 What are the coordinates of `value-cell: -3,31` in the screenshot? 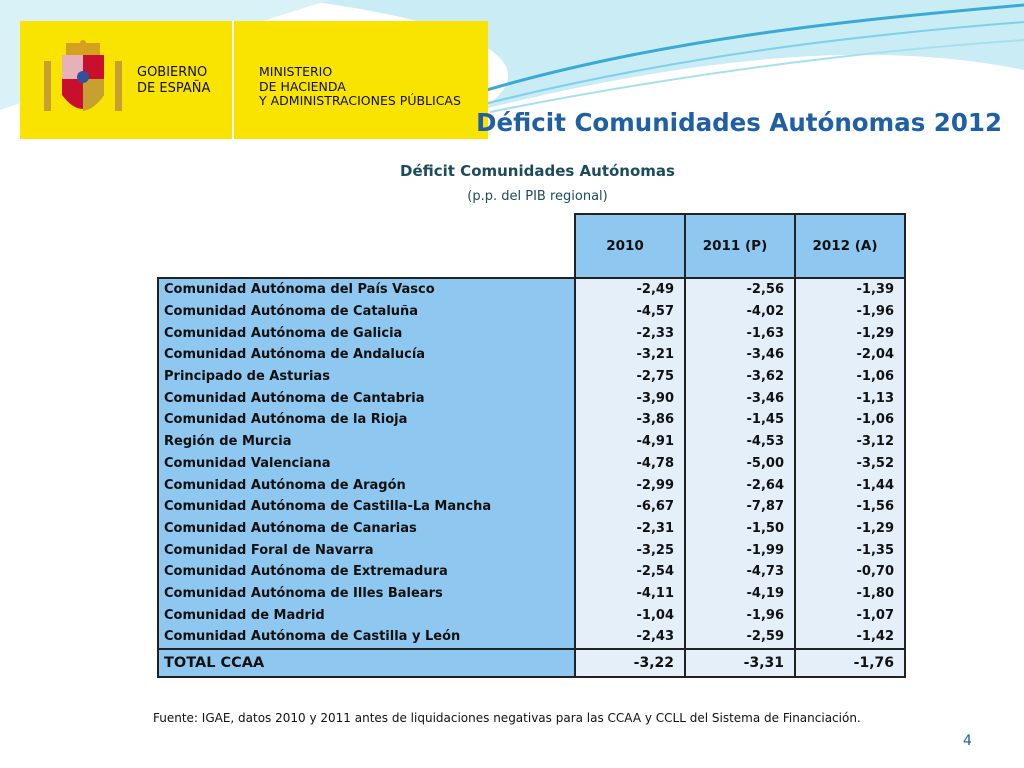 It's located at (740, 662).